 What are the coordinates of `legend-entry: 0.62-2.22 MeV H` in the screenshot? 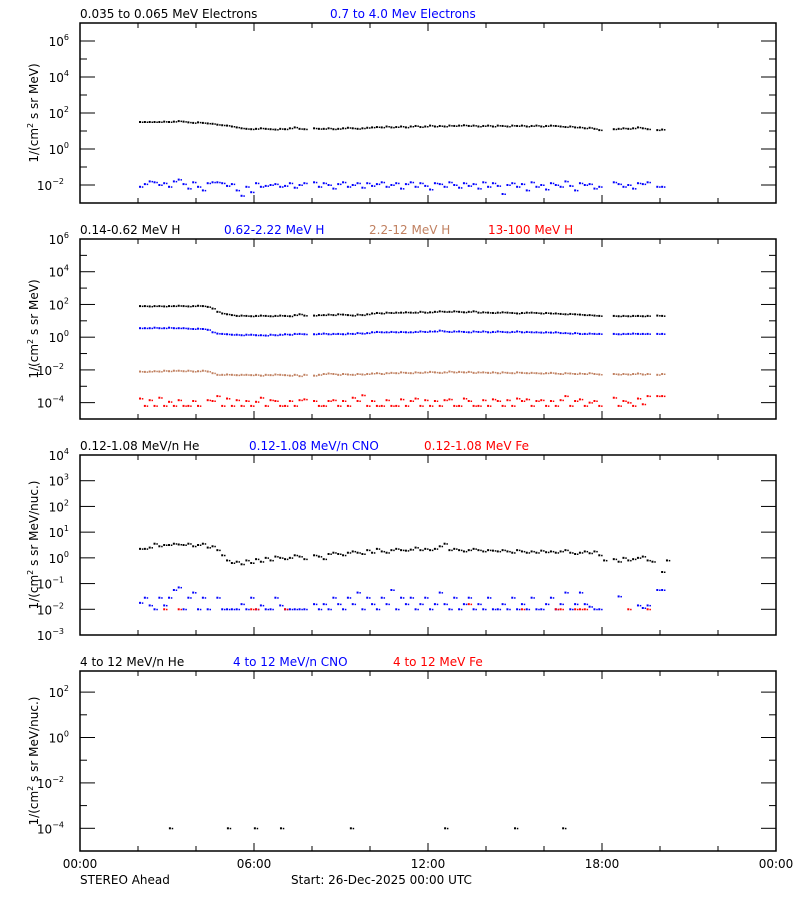 It's located at (274, 230).